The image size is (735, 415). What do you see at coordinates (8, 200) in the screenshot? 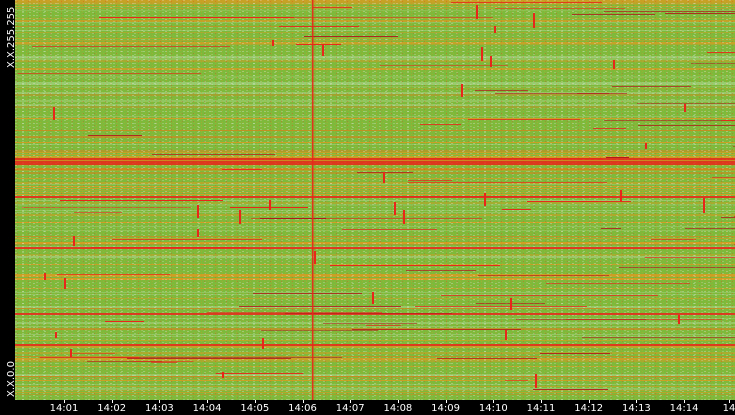
I see `y-axis: X.X.255.255 X.X.0.0` at bounding box center [8, 200].